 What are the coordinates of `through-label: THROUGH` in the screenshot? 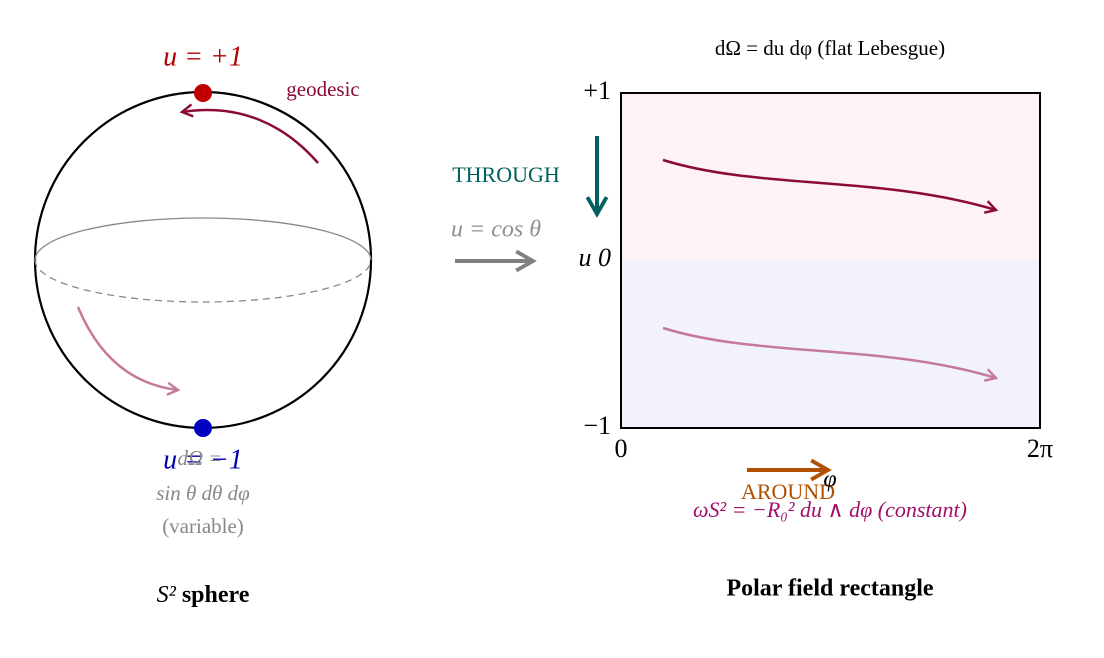 It's located at (506, 174).